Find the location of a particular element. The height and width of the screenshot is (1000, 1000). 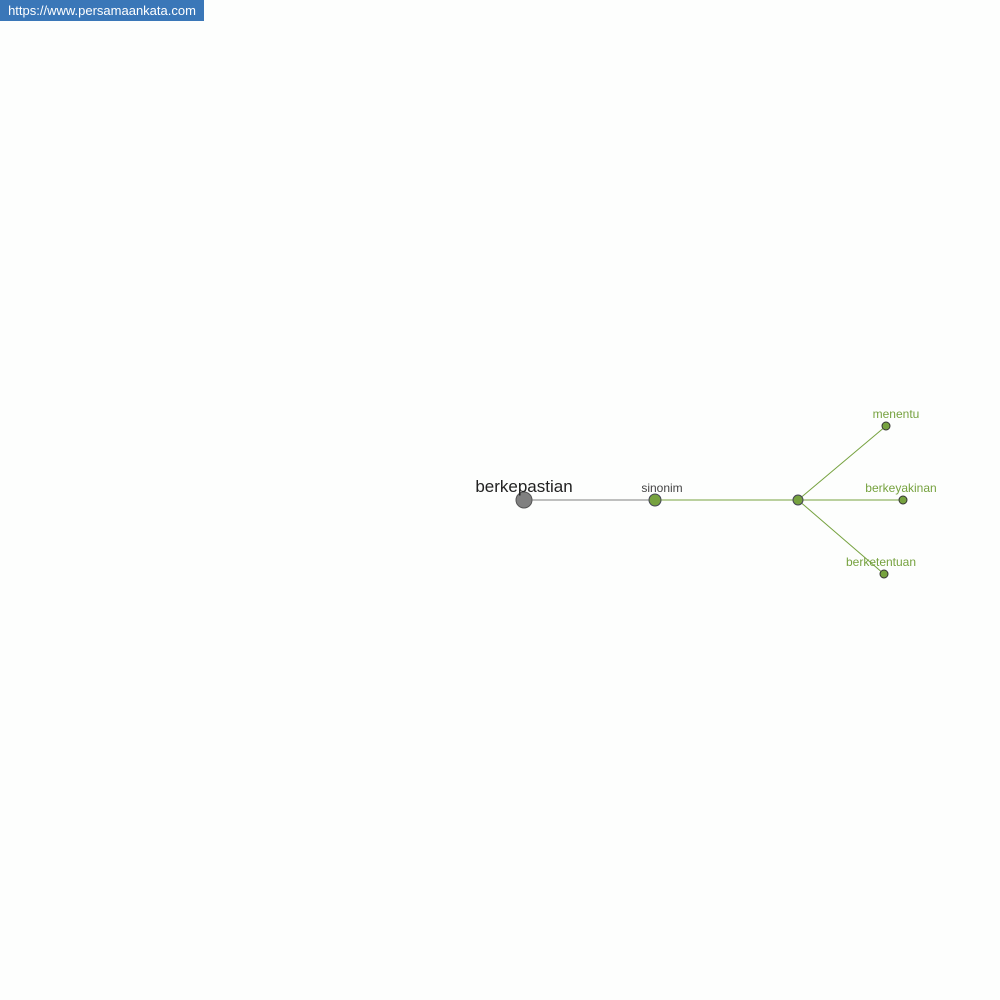

edge-hub-menentu is located at coordinates (842, 463).